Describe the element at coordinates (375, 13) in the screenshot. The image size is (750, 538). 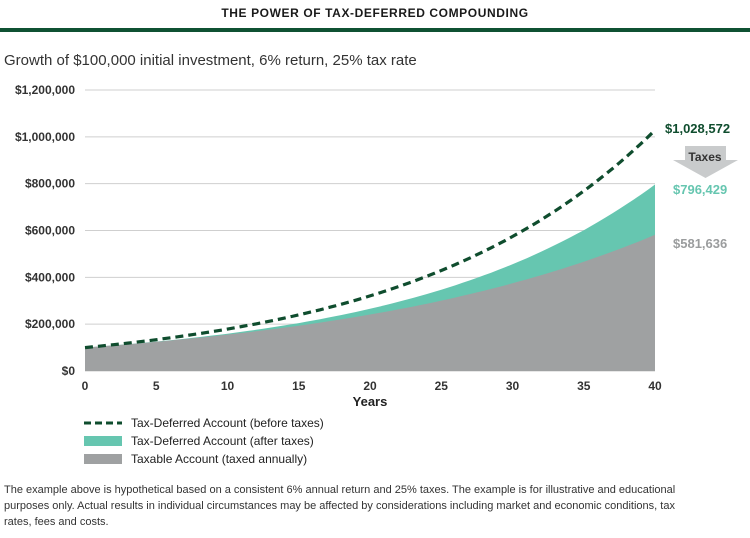
I see `page-title: THE POWER OF TAX-DEFERRED COMPOUNDING` at that location.